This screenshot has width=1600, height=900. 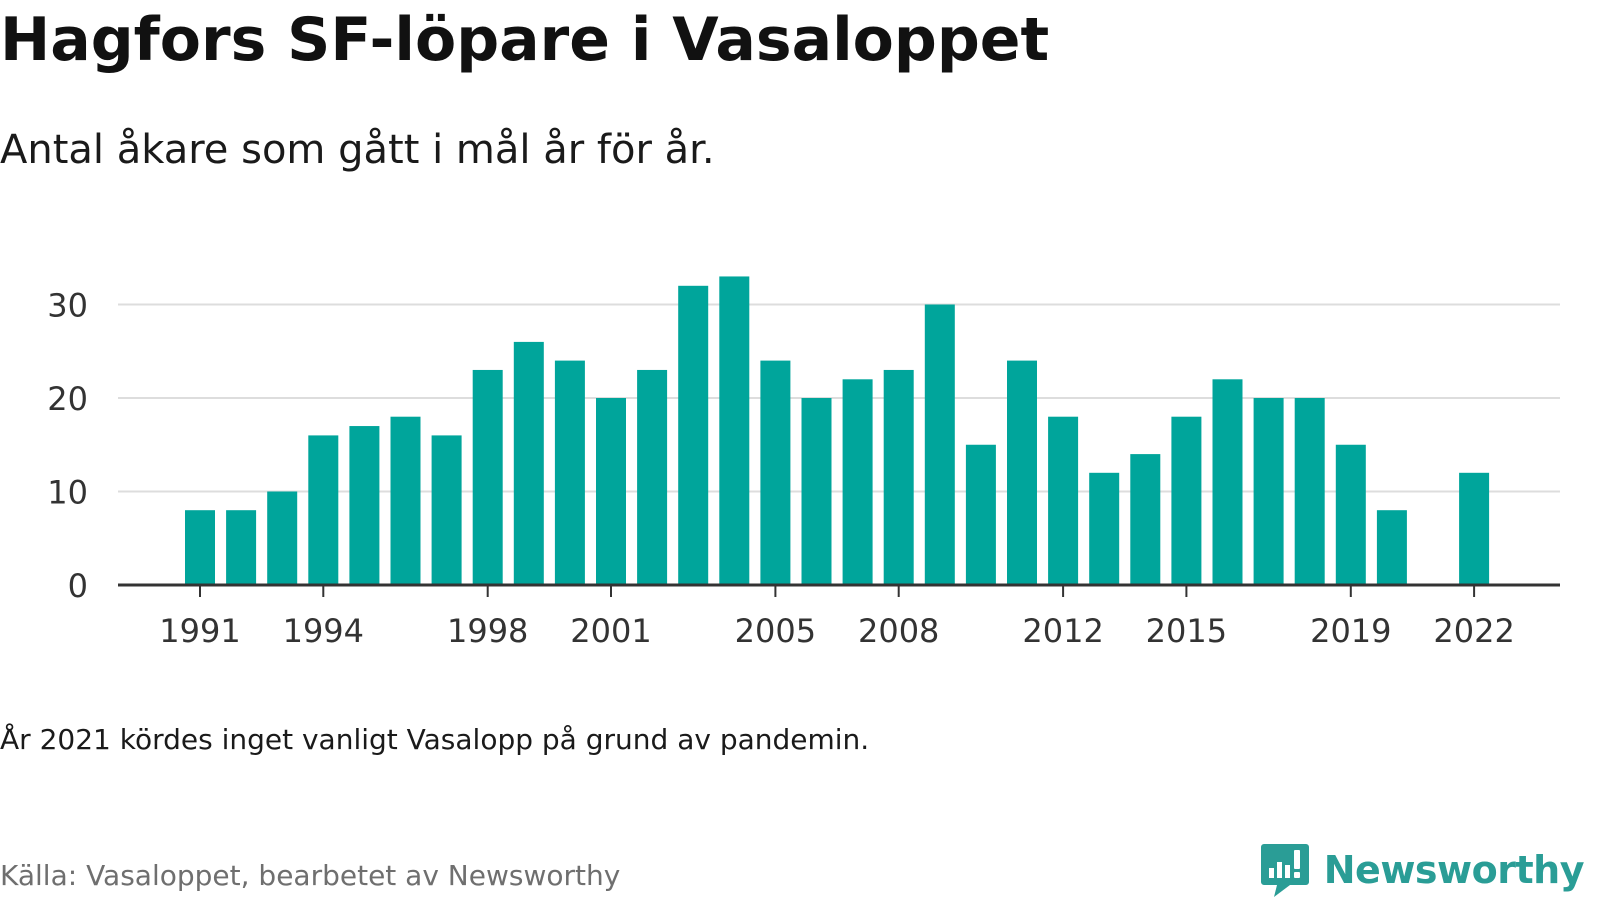 I want to click on x-tick-label: 2019, so click(x=1350, y=631).